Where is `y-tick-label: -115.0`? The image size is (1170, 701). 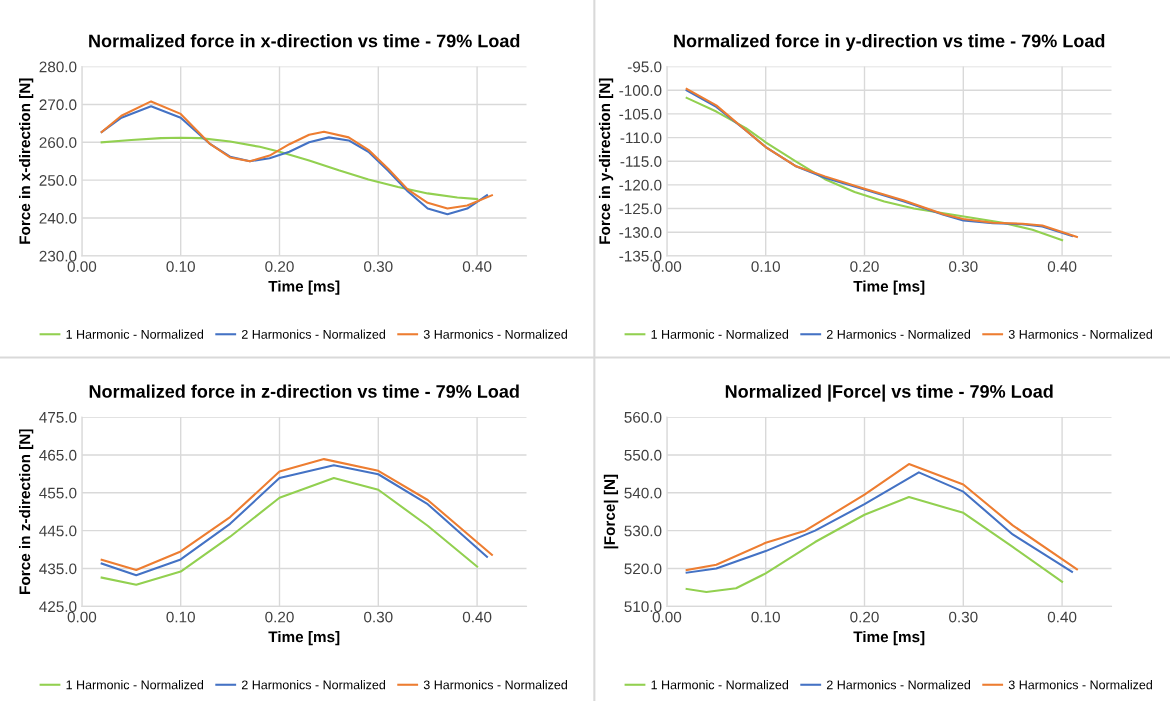
y-tick-label: -115.0 is located at coordinates (641, 161).